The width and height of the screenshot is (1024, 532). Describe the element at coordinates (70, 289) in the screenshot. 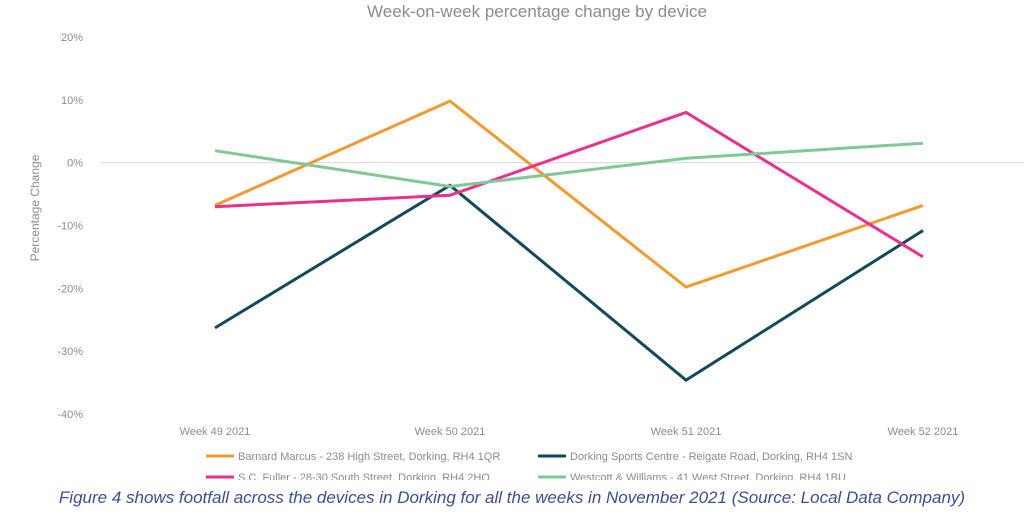

I see `y-tick-label: -20%` at that location.